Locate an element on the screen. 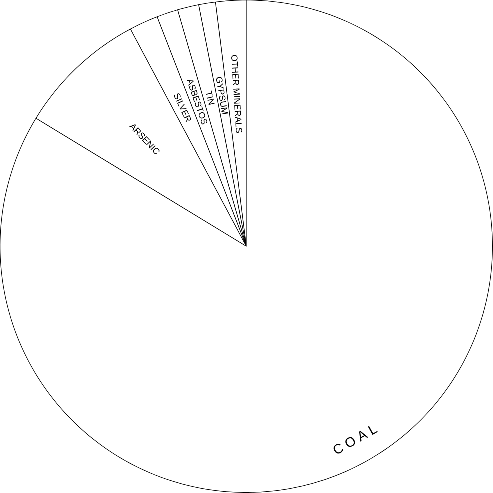 The width and height of the screenshot is (493, 493). slice-label: C O A L is located at coordinates (356, 440).